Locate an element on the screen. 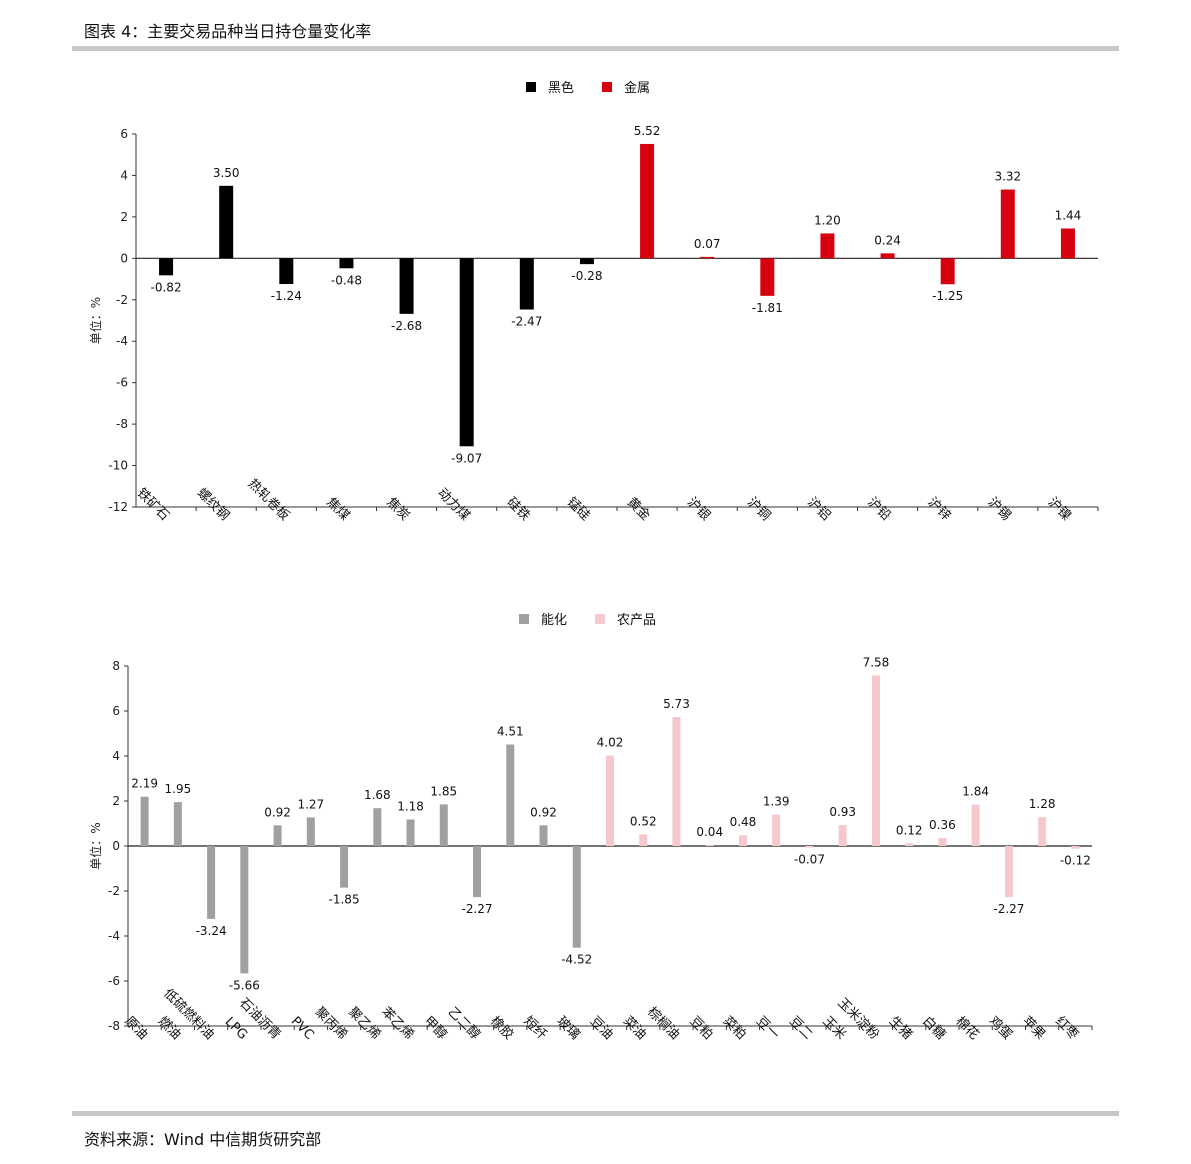 This screenshot has width=1191, height=1164. data-label: -0.07 is located at coordinates (809, 860).